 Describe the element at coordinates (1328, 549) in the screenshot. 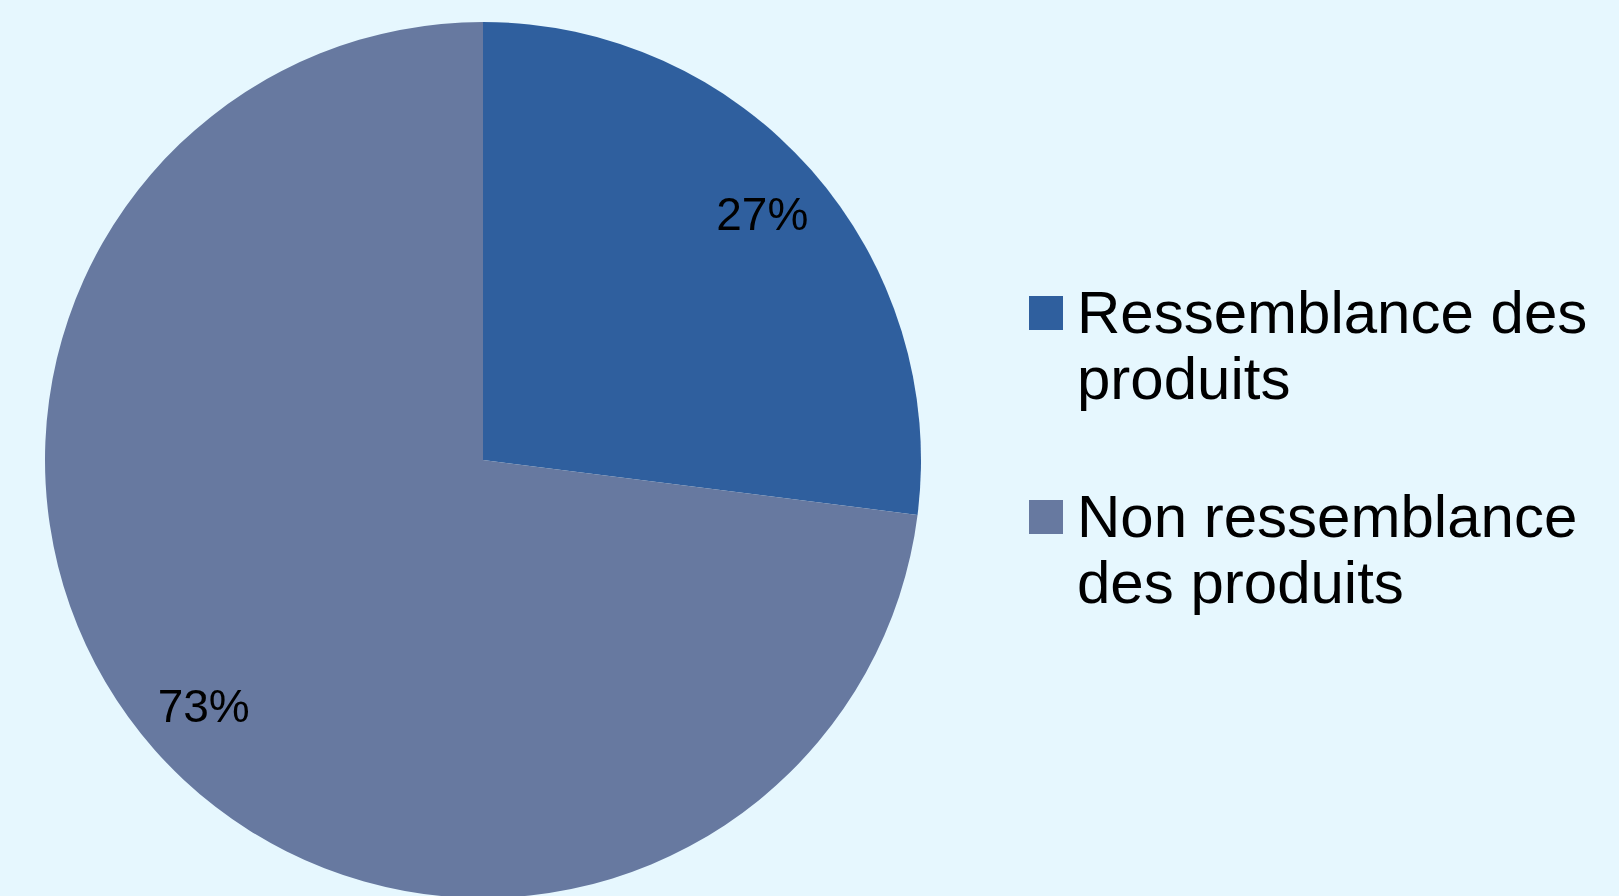

I see `legend-label: Non ressemblance des produits` at that location.